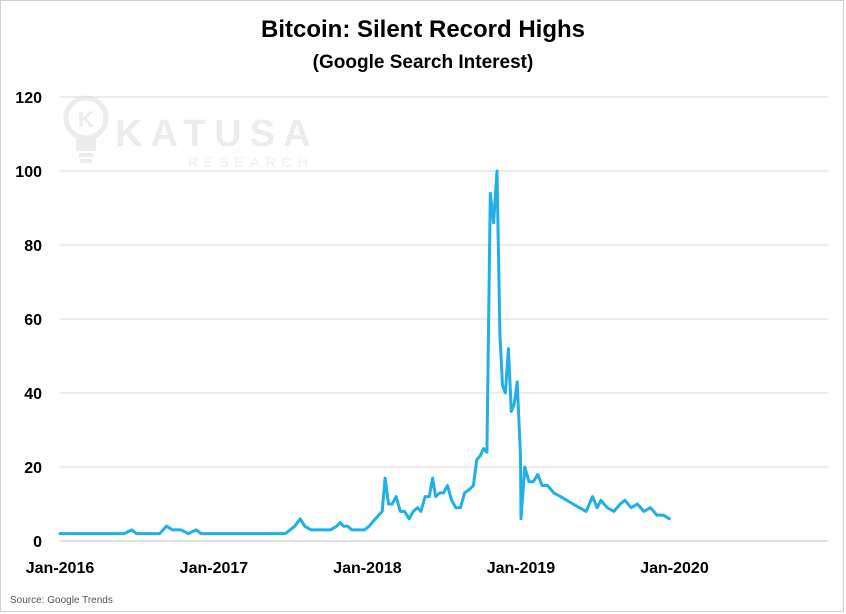 Image resolution: width=846 pixels, height=614 pixels. I want to click on watermark-tagline: RESEARCH, so click(251, 162).